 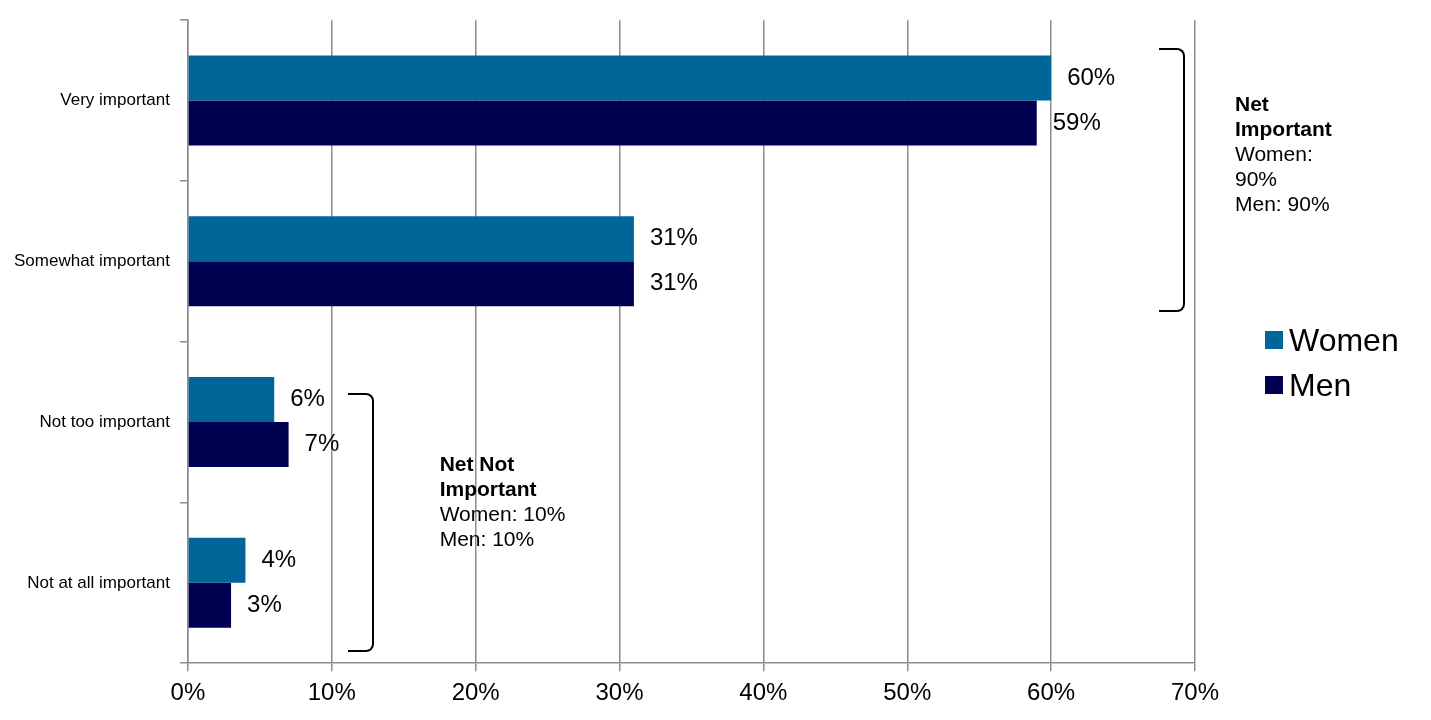 What do you see at coordinates (1283, 203) in the screenshot?
I see `text: Men: 90%` at bounding box center [1283, 203].